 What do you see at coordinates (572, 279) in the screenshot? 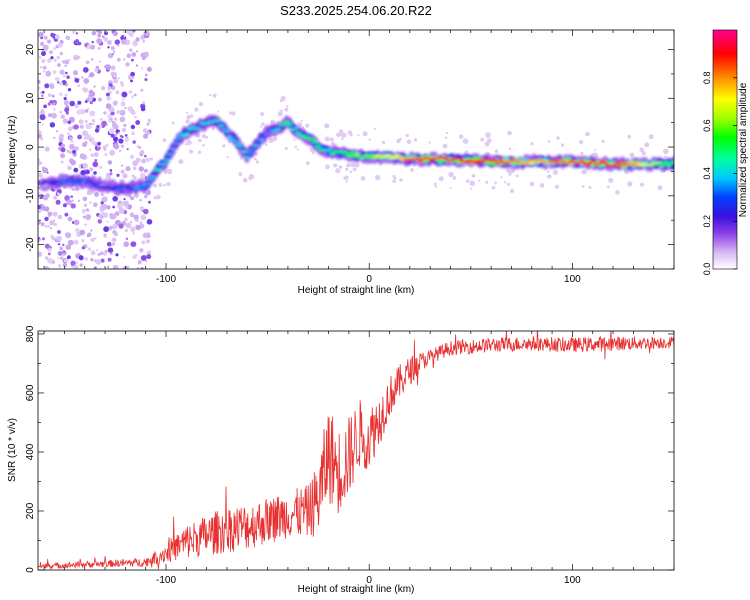
I see `spectrogram-xtick-label: 100` at bounding box center [572, 279].